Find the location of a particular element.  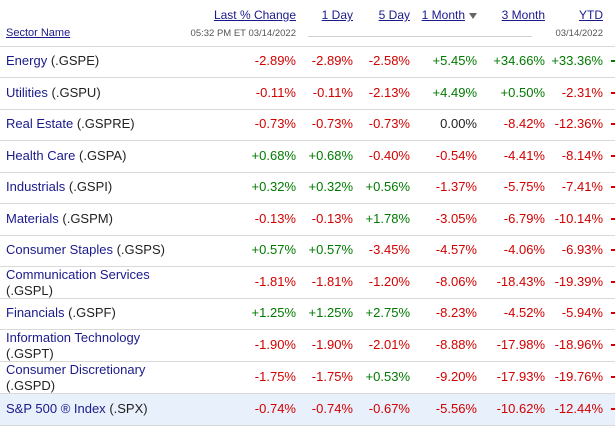

five-day-cell: -1.20% is located at coordinates (389, 281).